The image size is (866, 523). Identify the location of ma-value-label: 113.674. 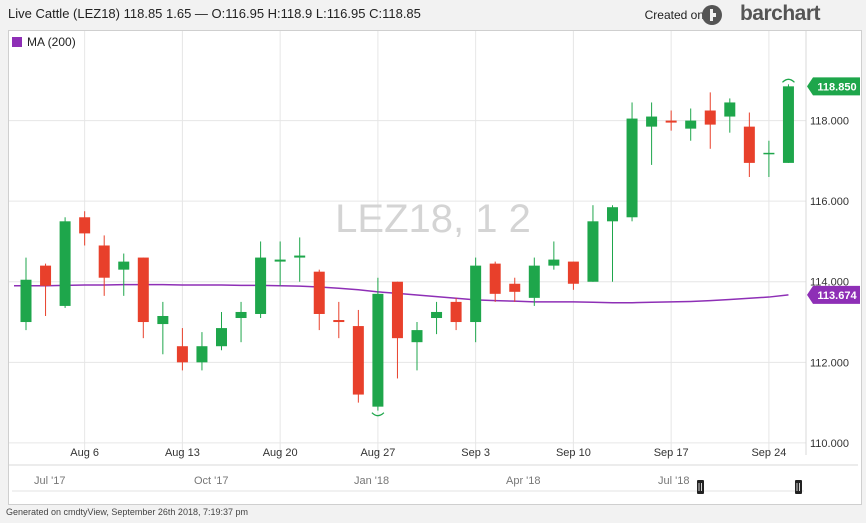
(833, 294).